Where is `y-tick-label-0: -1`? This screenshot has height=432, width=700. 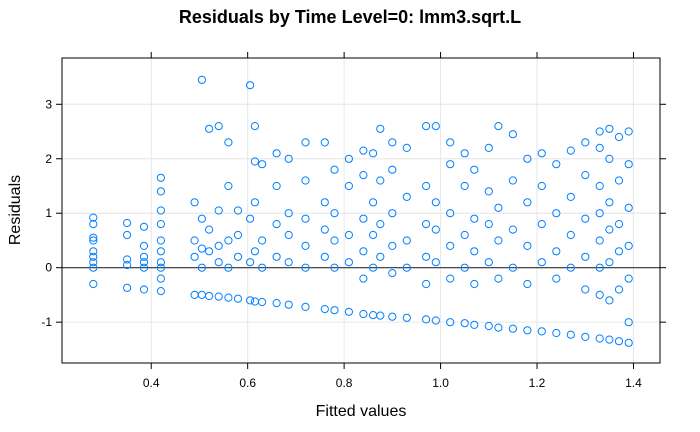
y-tick-label-0: -1 is located at coordinates (46, 322).